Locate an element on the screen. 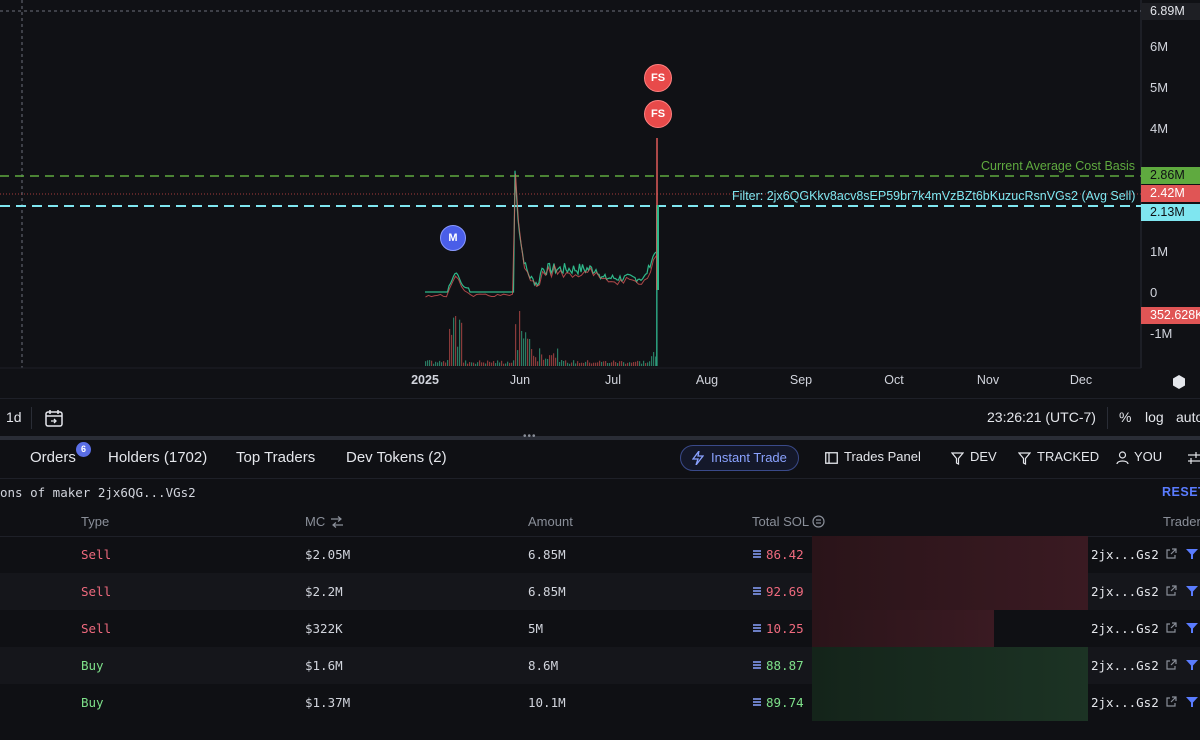 The height and width of the screenshot is (740, 1200). table-row: Buy $1.37M 10.1M 89.74 2jx...Gs2 is located at coordinates (600, 702).